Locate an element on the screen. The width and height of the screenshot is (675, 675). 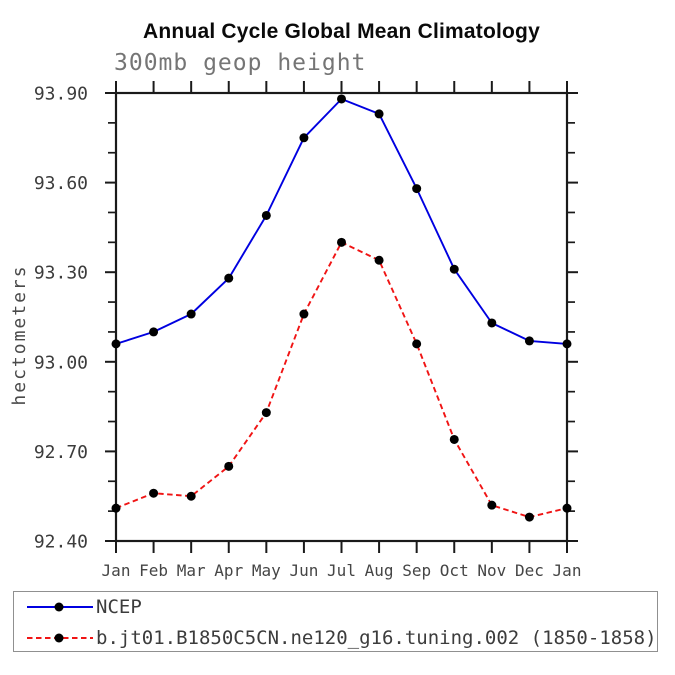
y-tick-label: 93.30 is located at coordinates (61, 273).